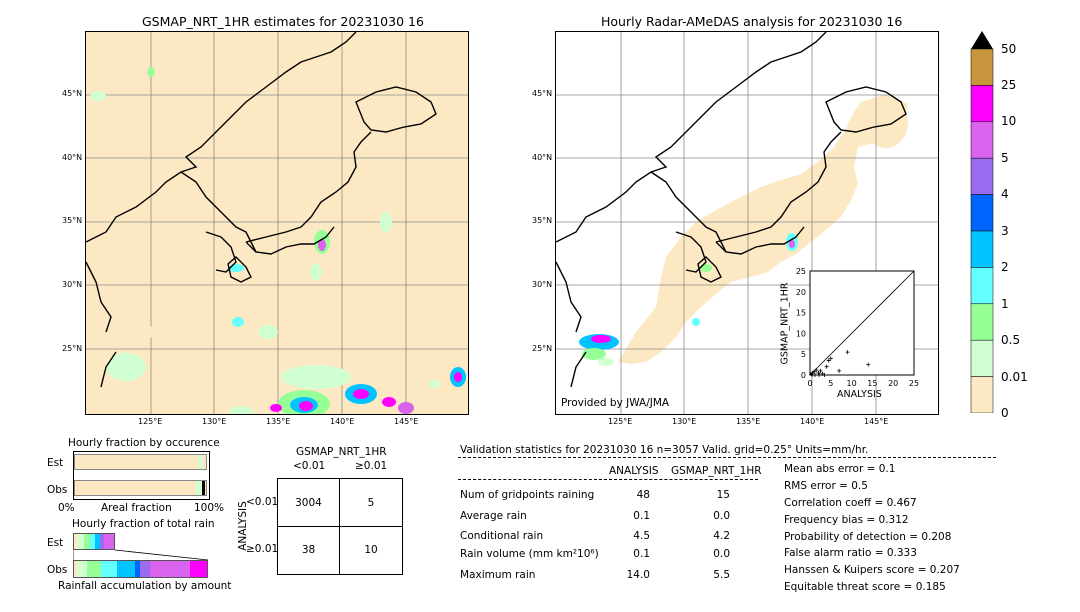 This screenshot has height=612, width=1080. Describe the element at coordinates (812, 421) in the screenshot. I see `right-lon-140: 140°E` at that location.